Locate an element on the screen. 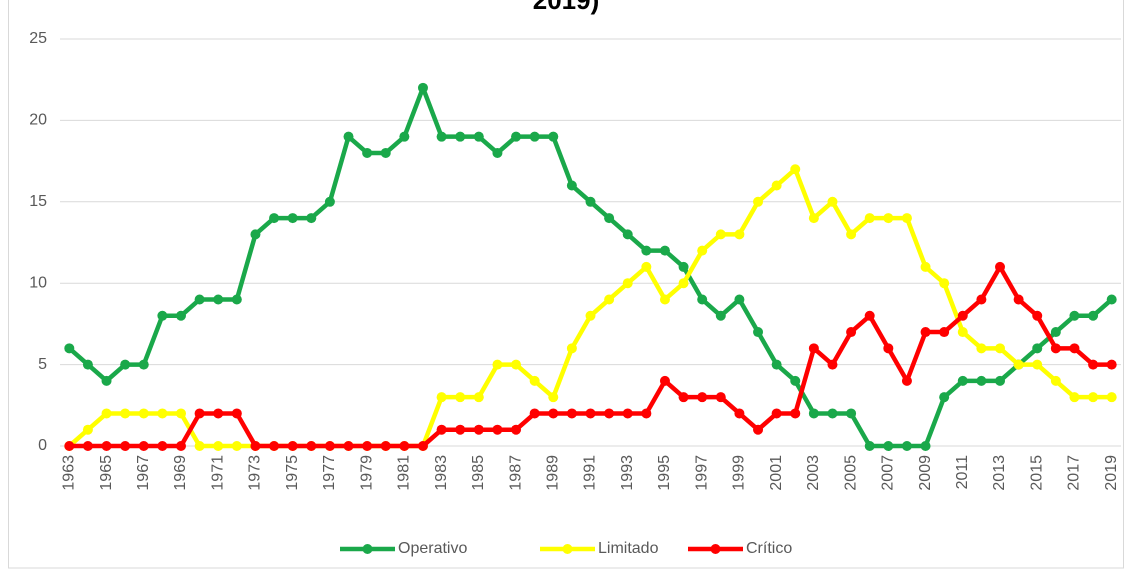 This screenshot has height=580, width=1132. x-tick-label: 1991 is located at coordinates (590, 473).